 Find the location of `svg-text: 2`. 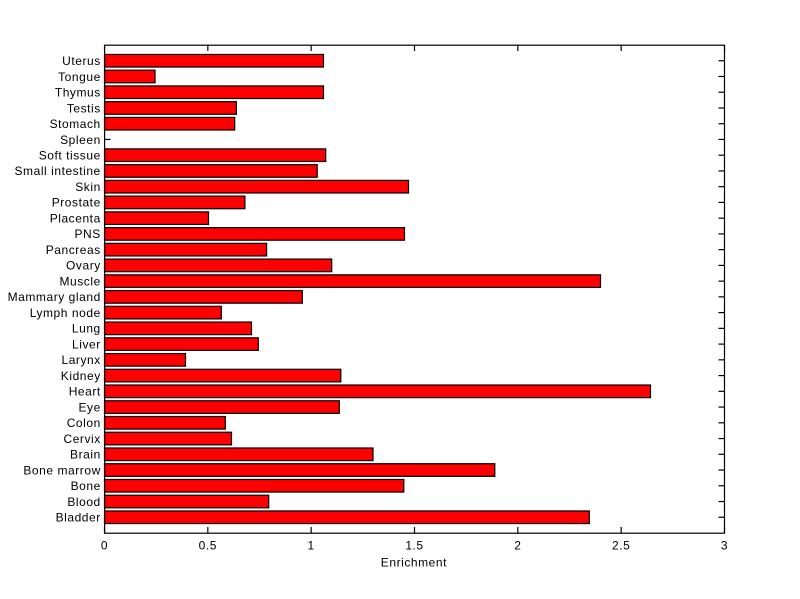

svg-text: 2 is located at coordinates (517, 546).